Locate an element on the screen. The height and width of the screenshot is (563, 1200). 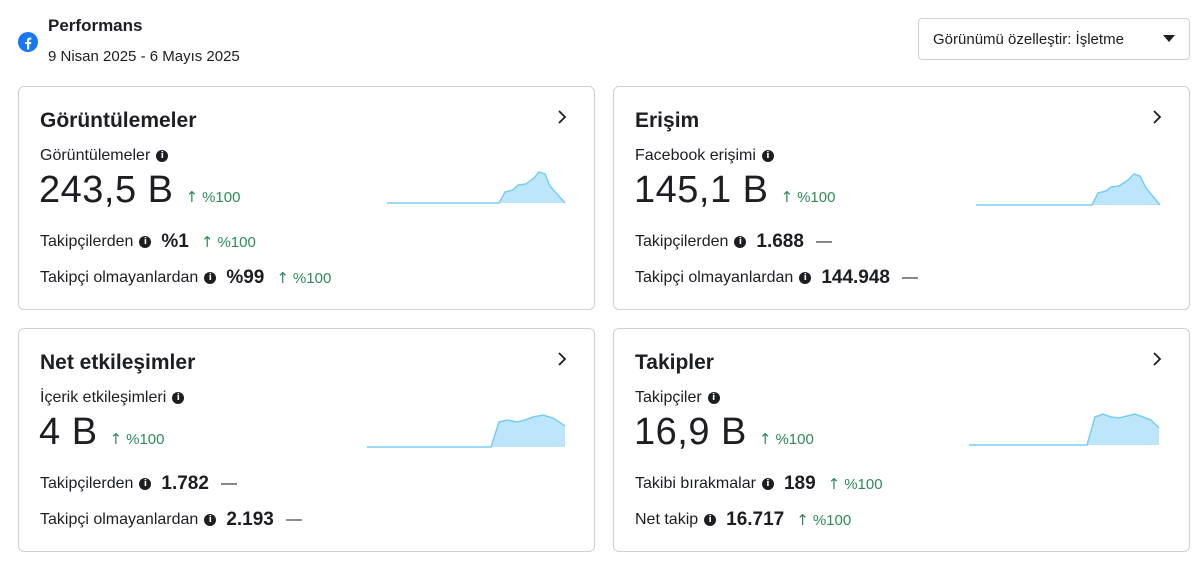
row-label: Takibi bırakmalar is located at coordinates (695, 483).